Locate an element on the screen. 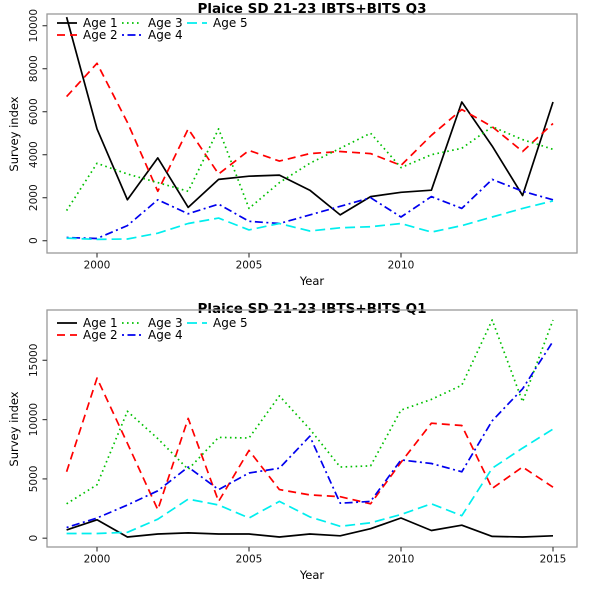 The width and height of the screenshot is (600, 600). y-tick-label: 5000 is located at coordinates (34, 479).